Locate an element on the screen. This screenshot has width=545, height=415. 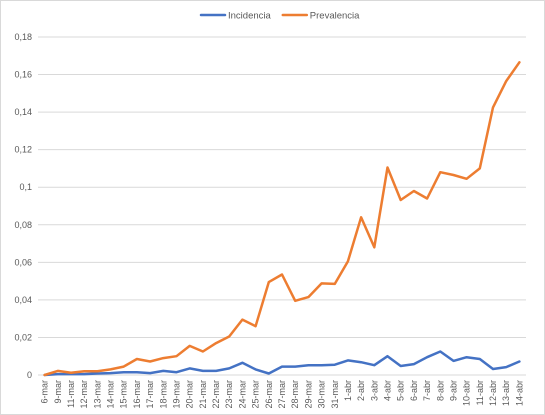
y-tick-label: 0,18 is located at coordinates (23, 37).